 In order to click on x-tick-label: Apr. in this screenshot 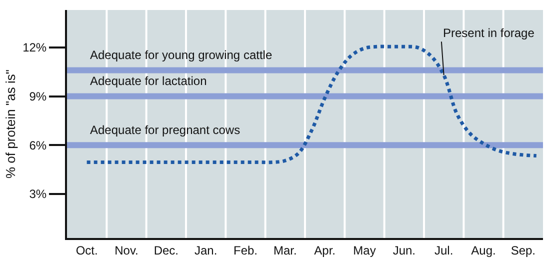, I will do `click(325, 250)`.